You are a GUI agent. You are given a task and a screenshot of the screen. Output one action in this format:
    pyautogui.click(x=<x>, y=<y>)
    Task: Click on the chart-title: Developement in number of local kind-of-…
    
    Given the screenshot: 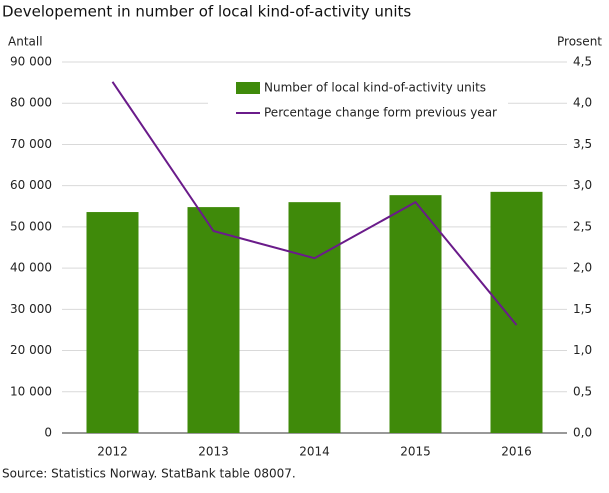 What is the action you would take?
    pyautogui.click(x=206, y=12)
    